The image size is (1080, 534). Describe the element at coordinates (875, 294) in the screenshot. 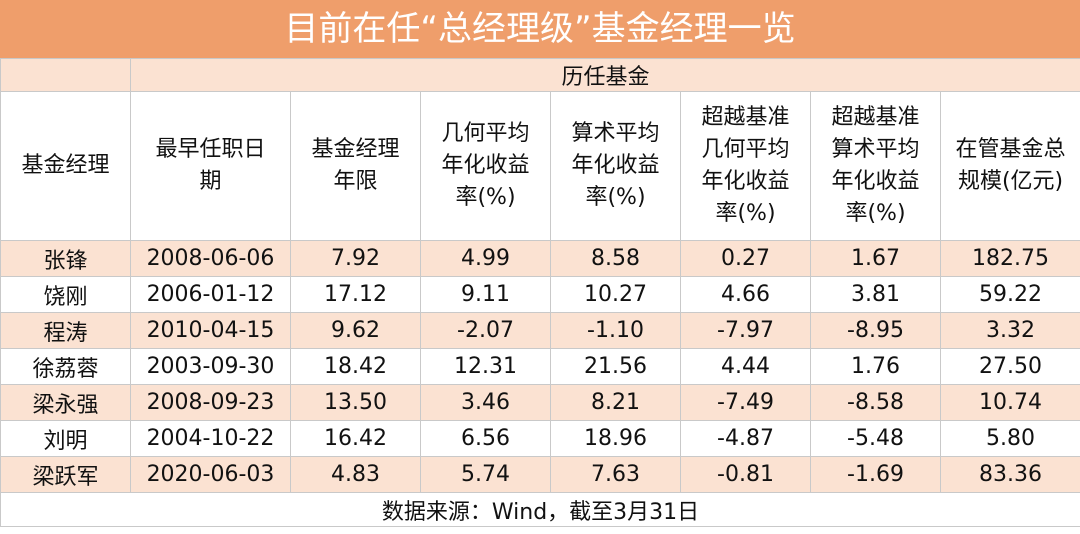

I see `cell: 3.81` at that location.